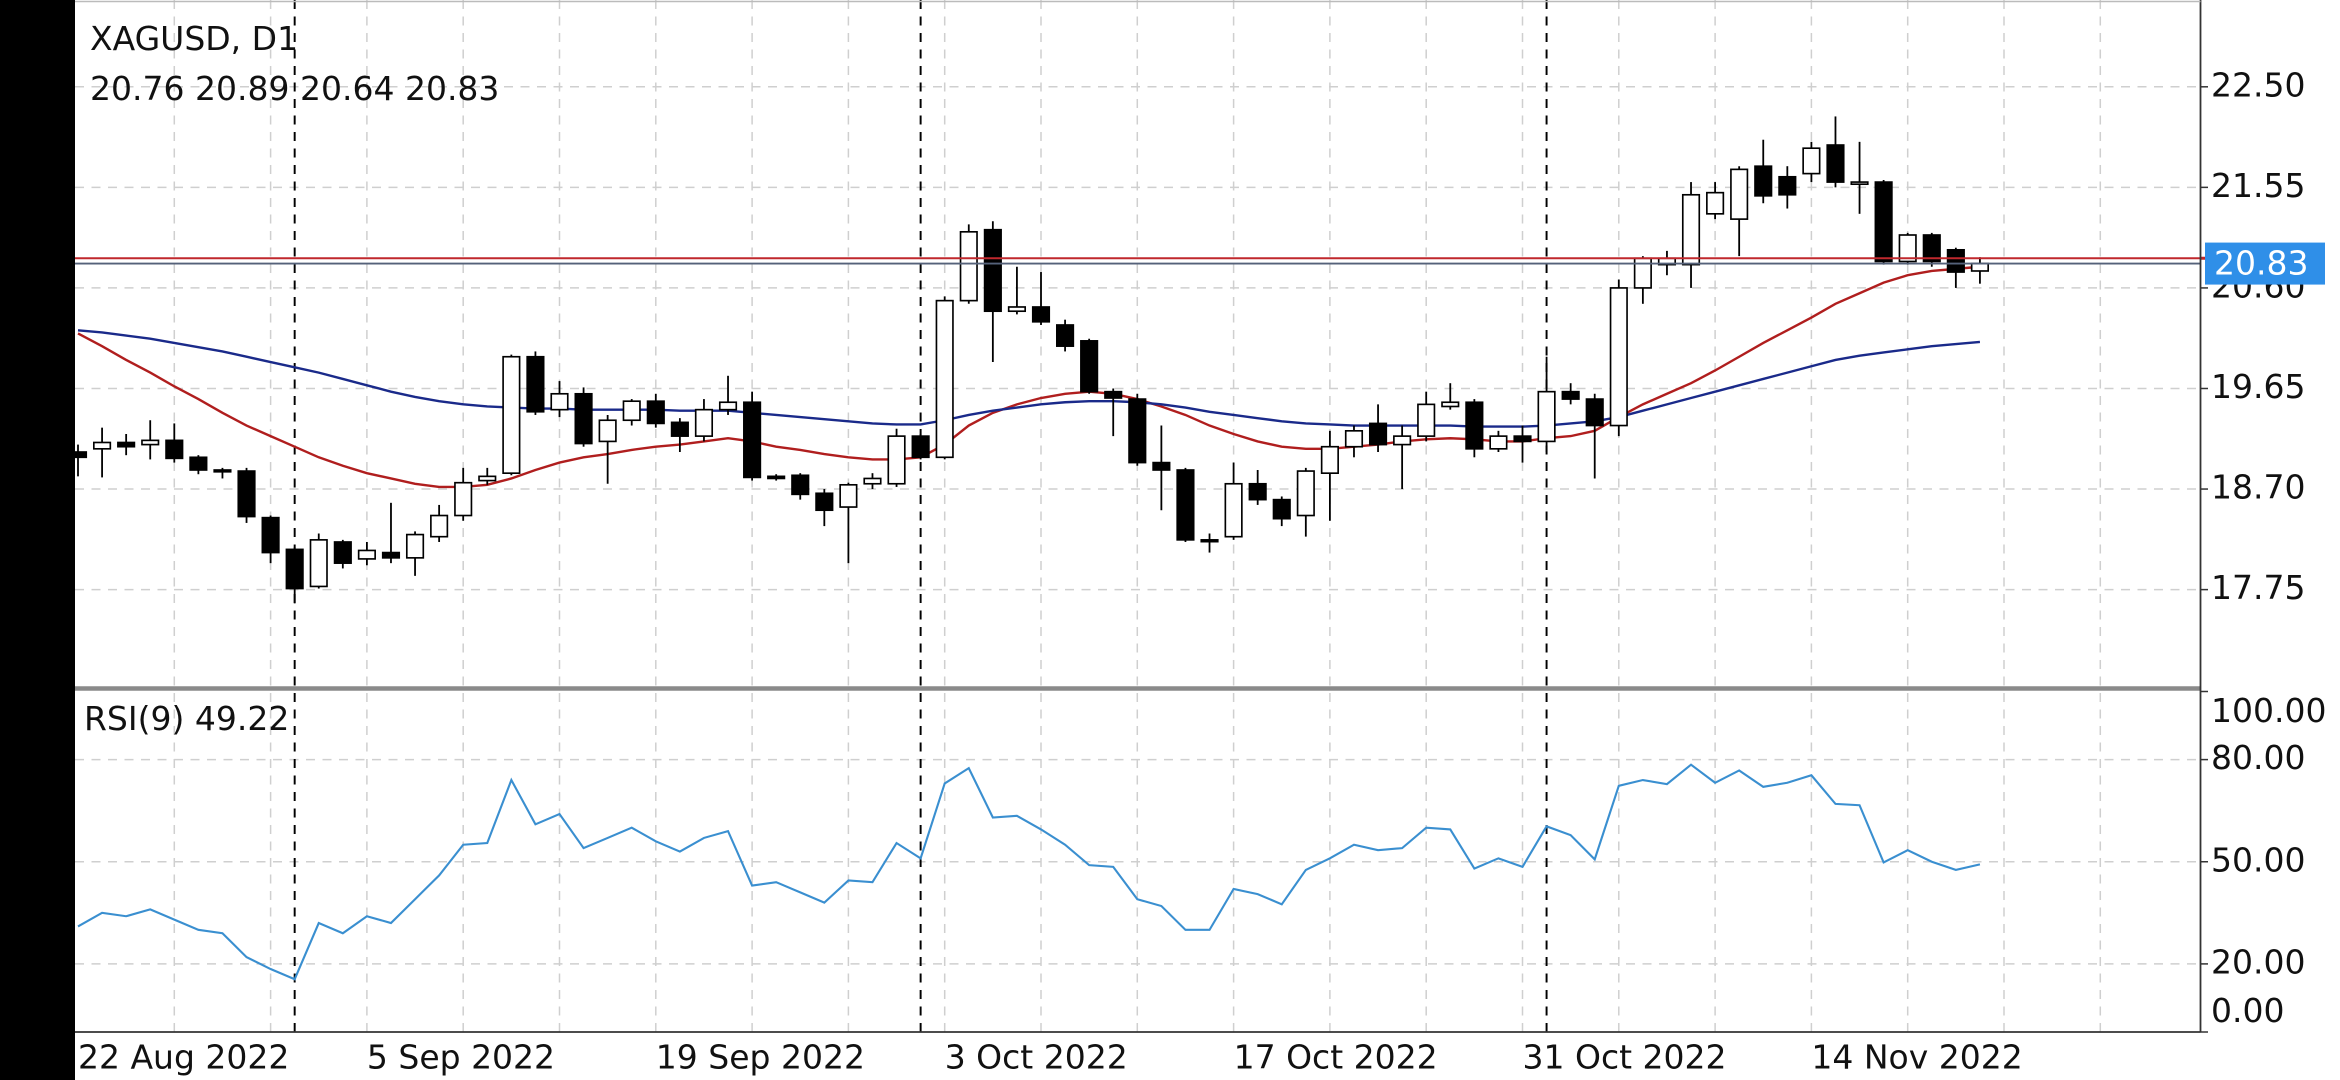 The width and height of the screenshot is (2340, 1080). I want to click on rsi-name: RSI(9), so click(134, 718).